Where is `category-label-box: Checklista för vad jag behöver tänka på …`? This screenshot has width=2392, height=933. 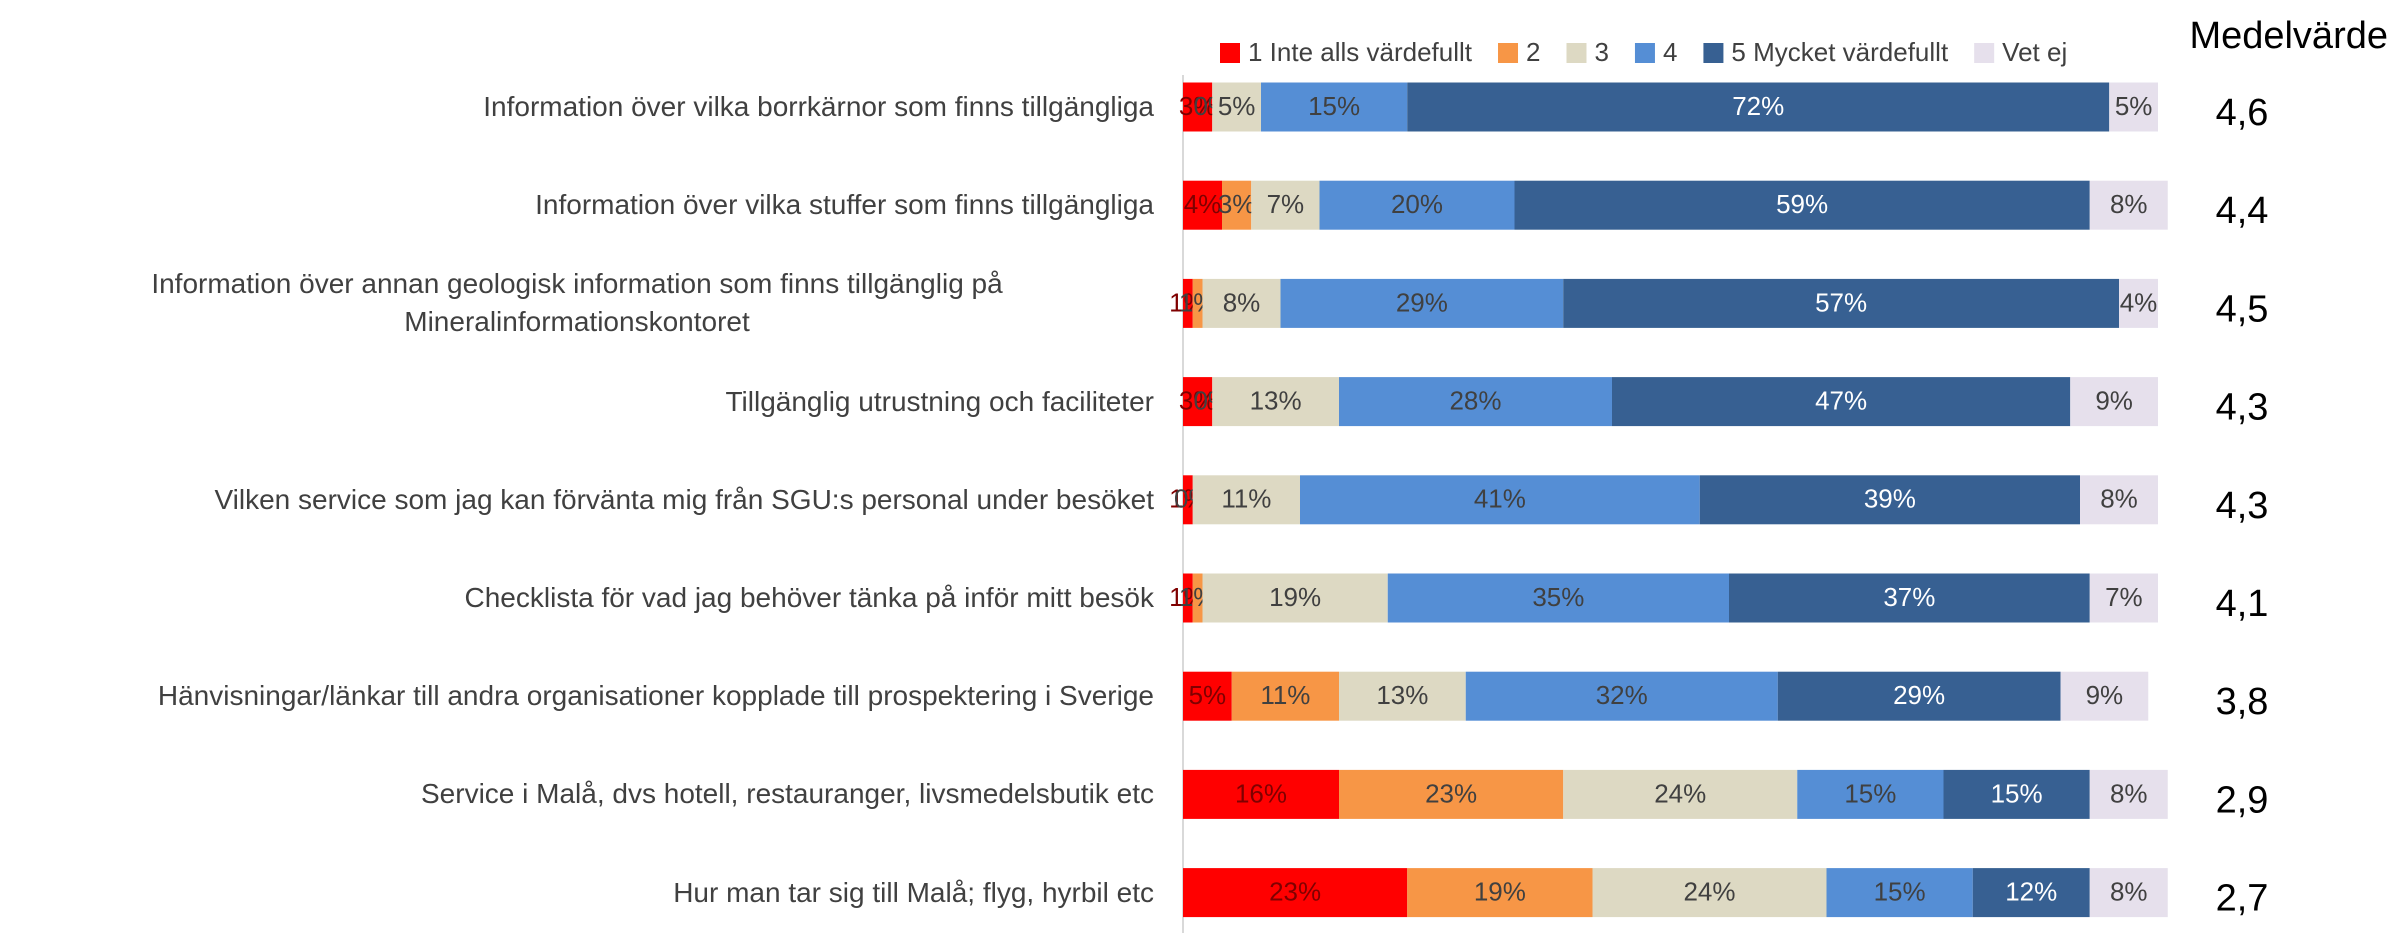
category-label-box: Checklista för vad jag behöver tänka på … is located at coordinates (809, 598).